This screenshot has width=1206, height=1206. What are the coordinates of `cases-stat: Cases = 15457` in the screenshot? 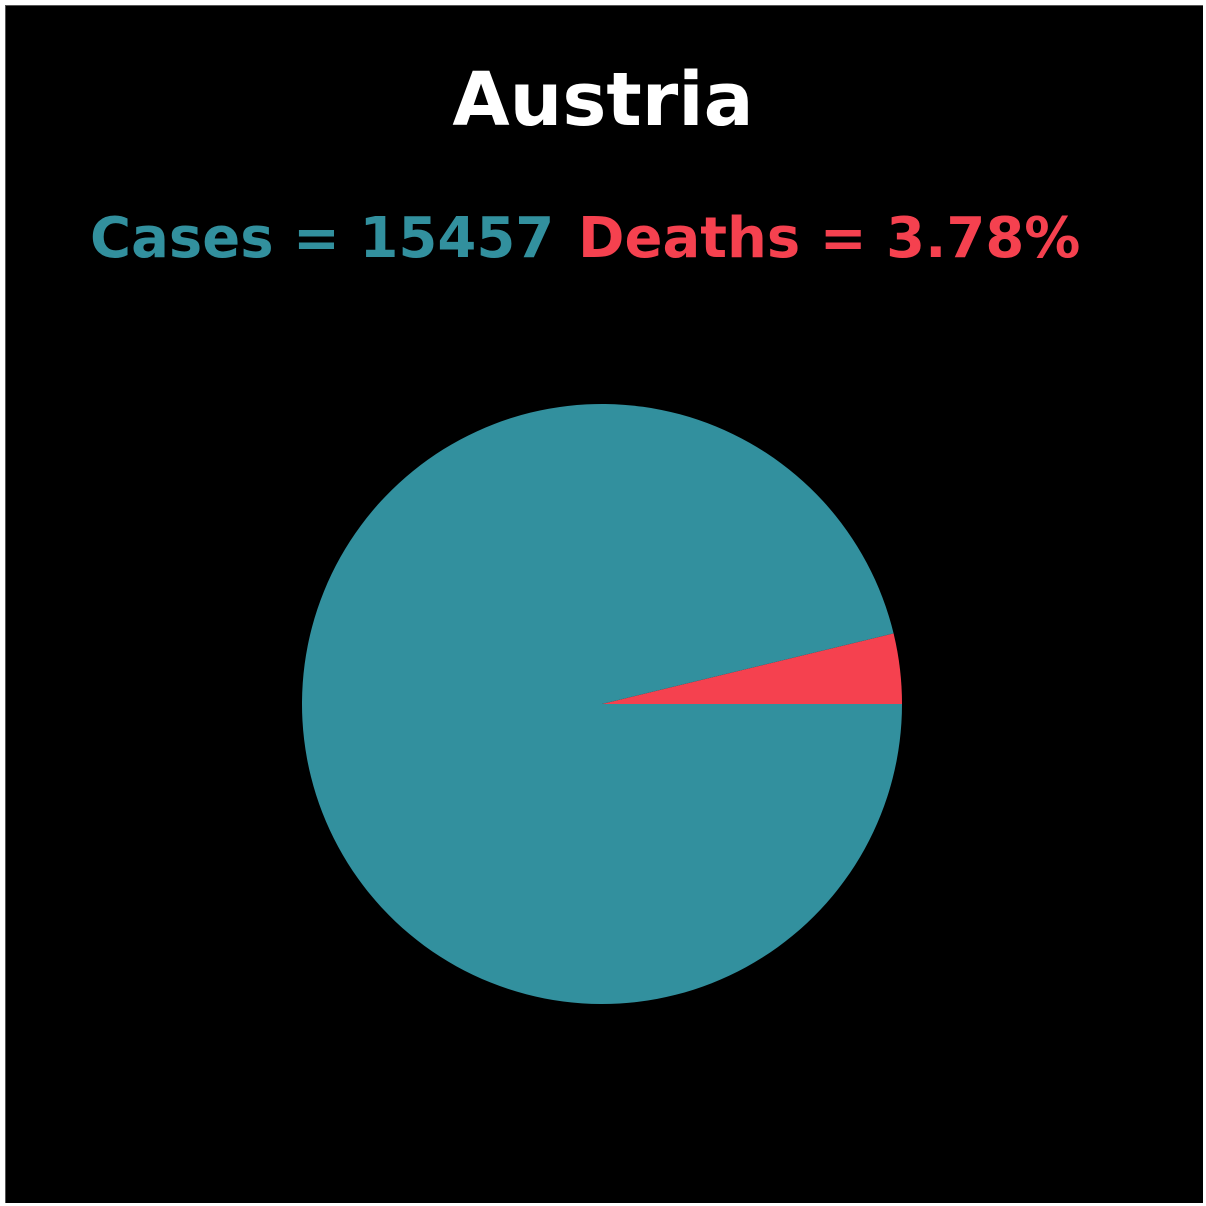 It's located at (322, 238).